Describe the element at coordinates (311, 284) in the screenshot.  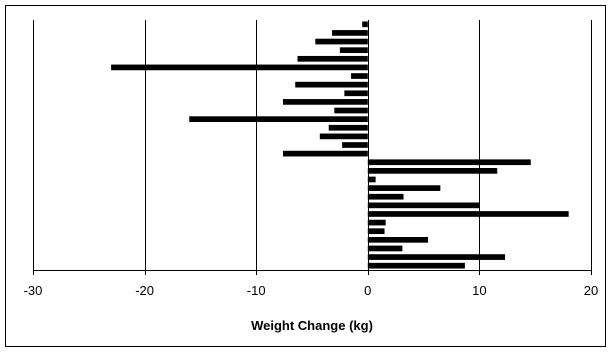
I see `x-axis: -30 -20 -10 0 10 20` at that location.